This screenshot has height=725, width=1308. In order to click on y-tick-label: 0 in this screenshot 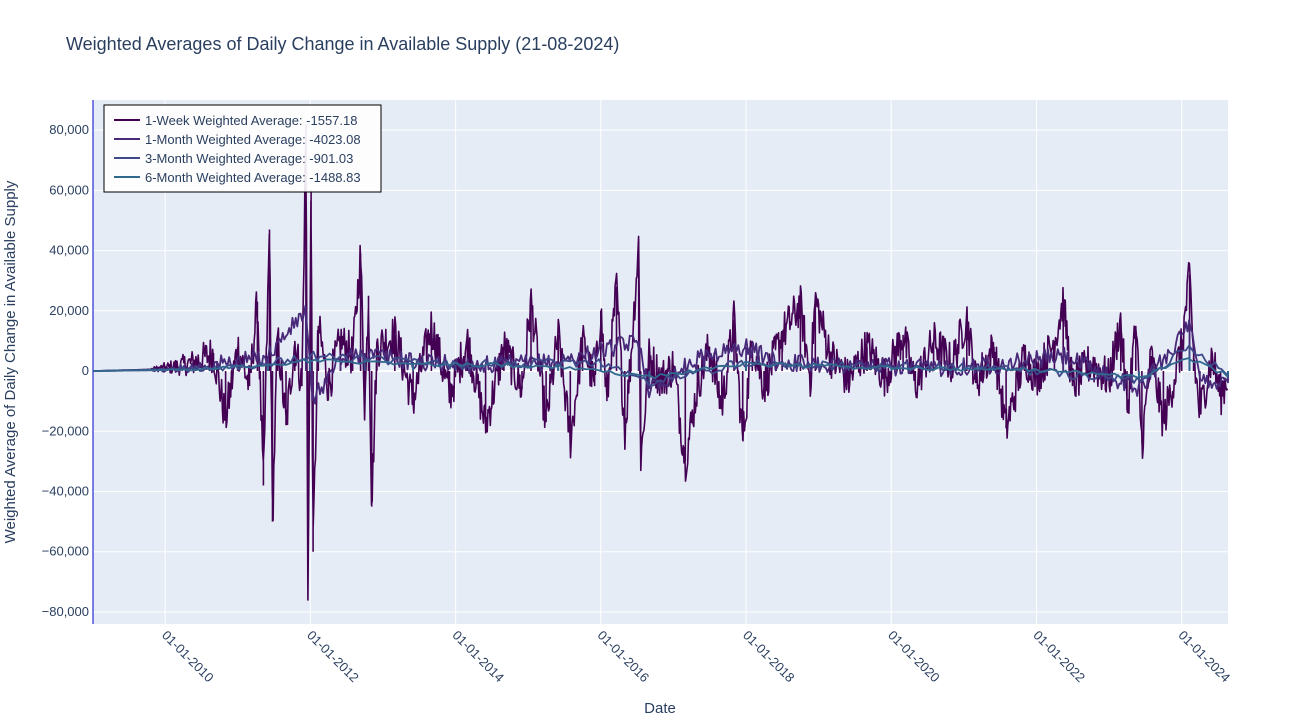, I will do `click(85, 370)`.